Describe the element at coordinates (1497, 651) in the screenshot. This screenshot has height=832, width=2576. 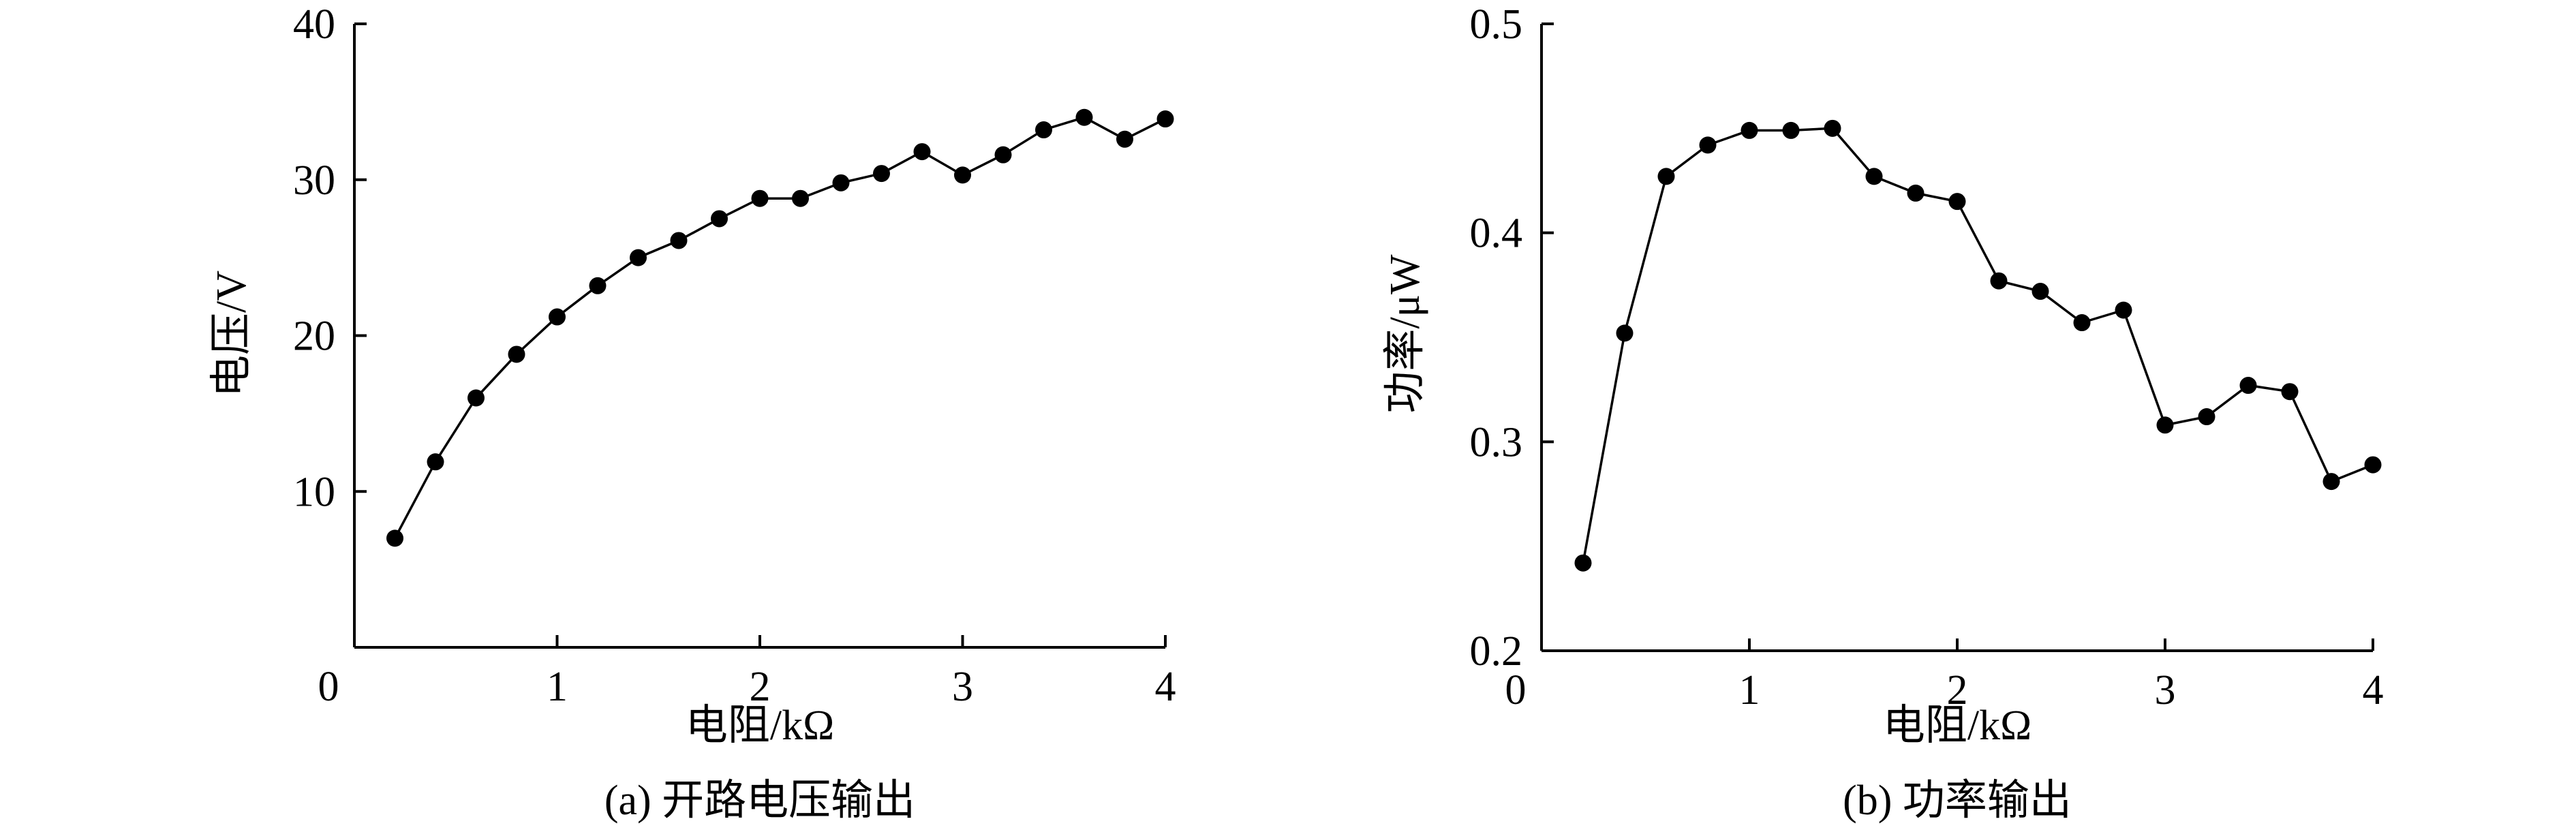
I see `y-tick-label: 0.2` at that location.